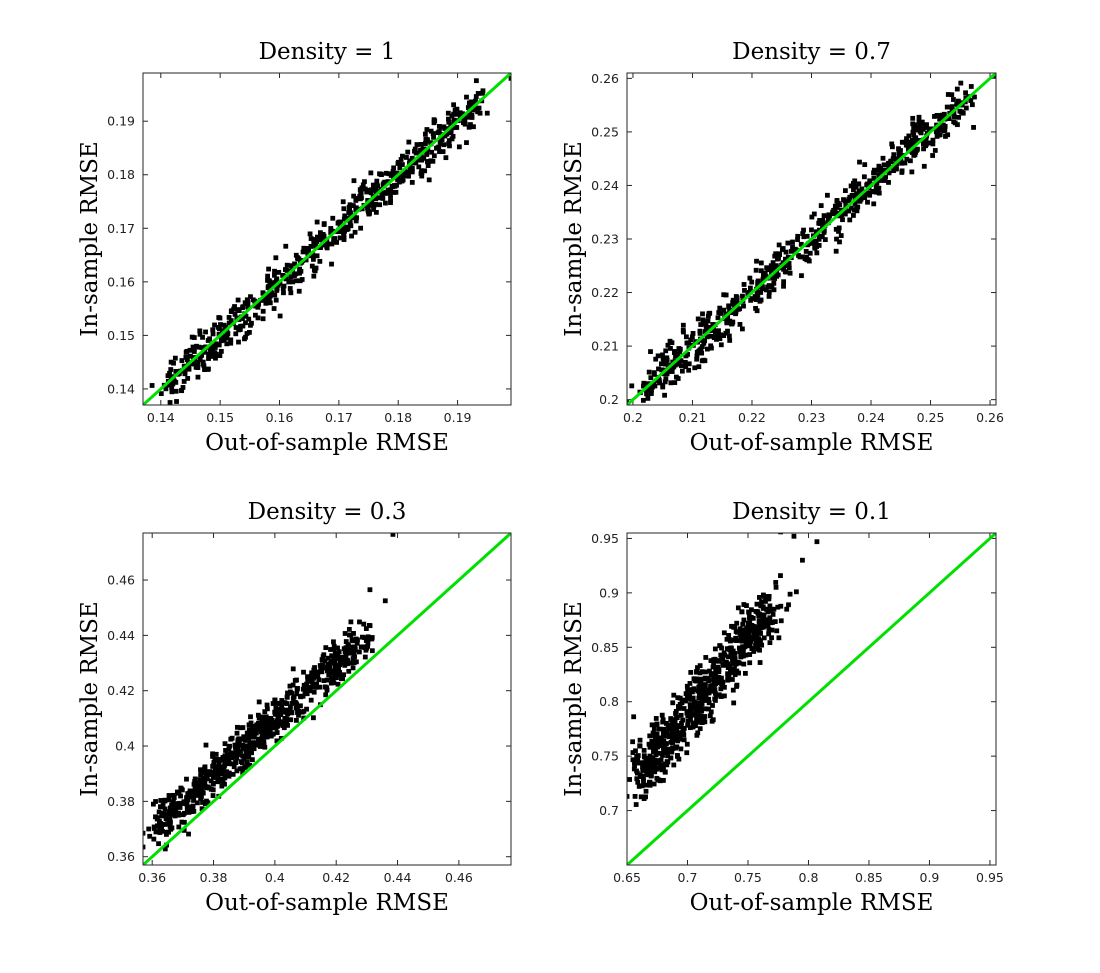  I want to click on x-tick-label: 0.21, so click(693, 417).